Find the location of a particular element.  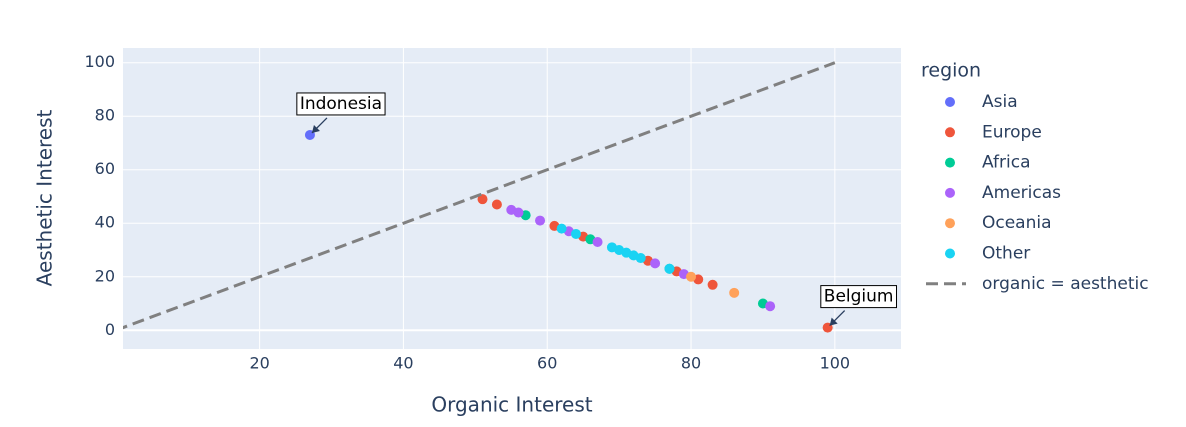

x-tick-label: 80 is located at coordinates (691, 363).